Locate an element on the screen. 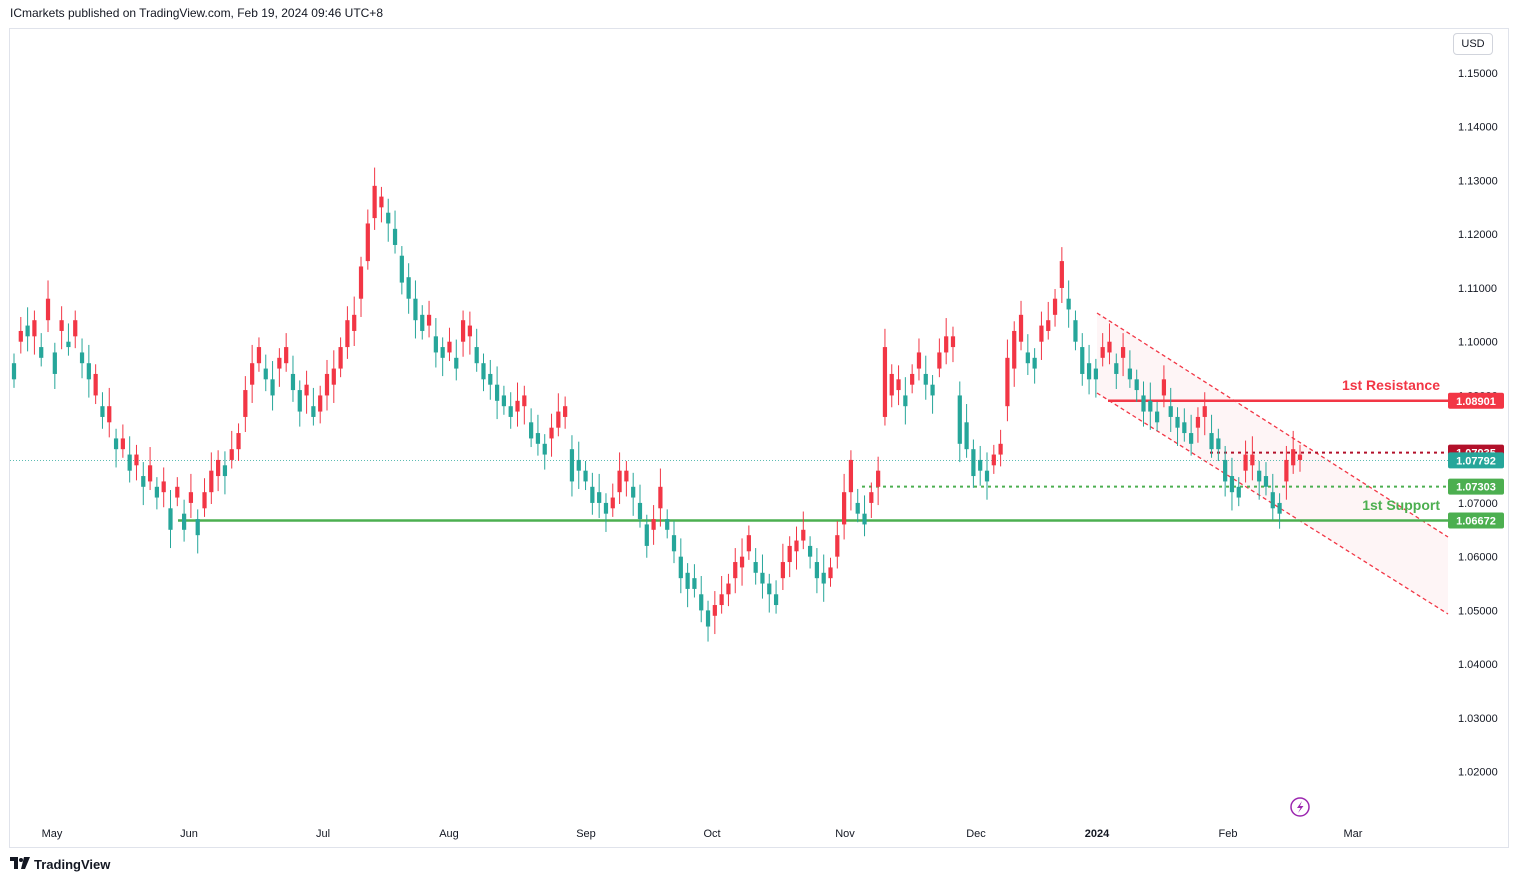 This screenshot has height=883, width=1519. y-tick-label: 1.04000 is located at coordinates (1478, 665).